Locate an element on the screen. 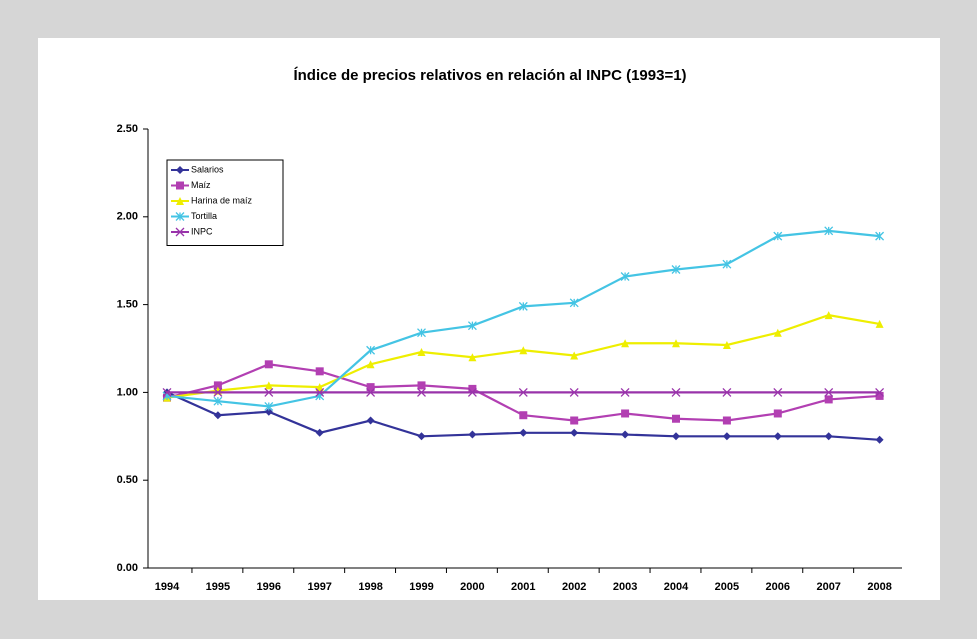 The height and width of the screenshot is (639, 977). x-tick-label: 2003 is located at coordinates (625, 587).